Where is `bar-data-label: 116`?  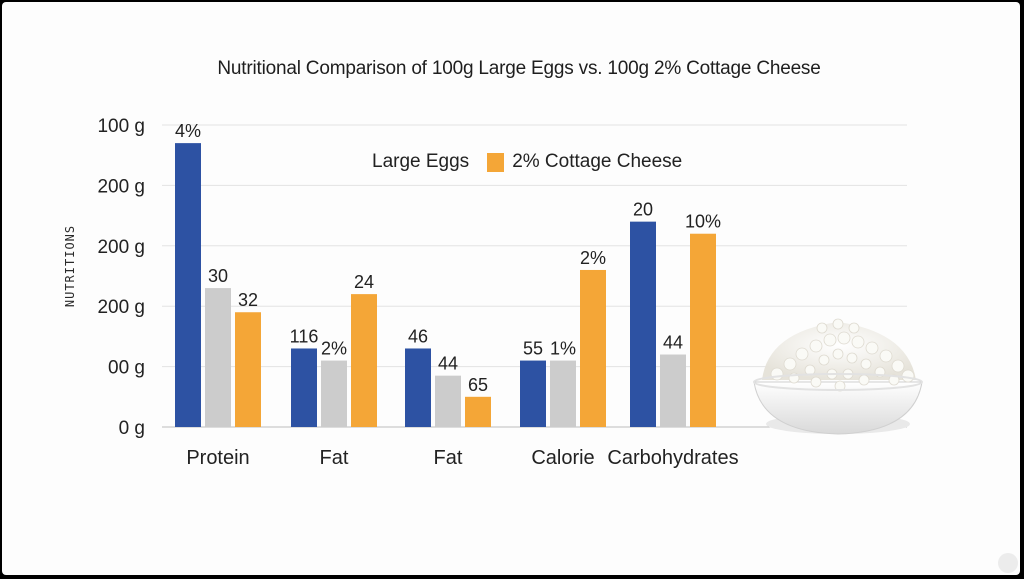
bar-data-label: 116 is located at coordinates (304, 336).